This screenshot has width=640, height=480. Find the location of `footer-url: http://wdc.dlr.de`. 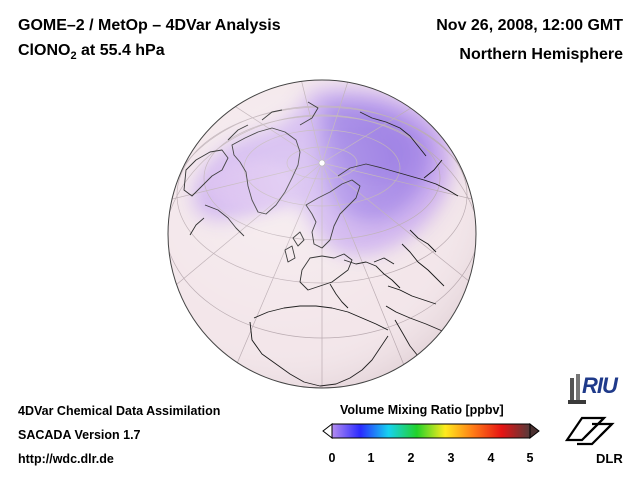

footer-url: http://wdc.dlr.de is located at coordinates (66, 459).